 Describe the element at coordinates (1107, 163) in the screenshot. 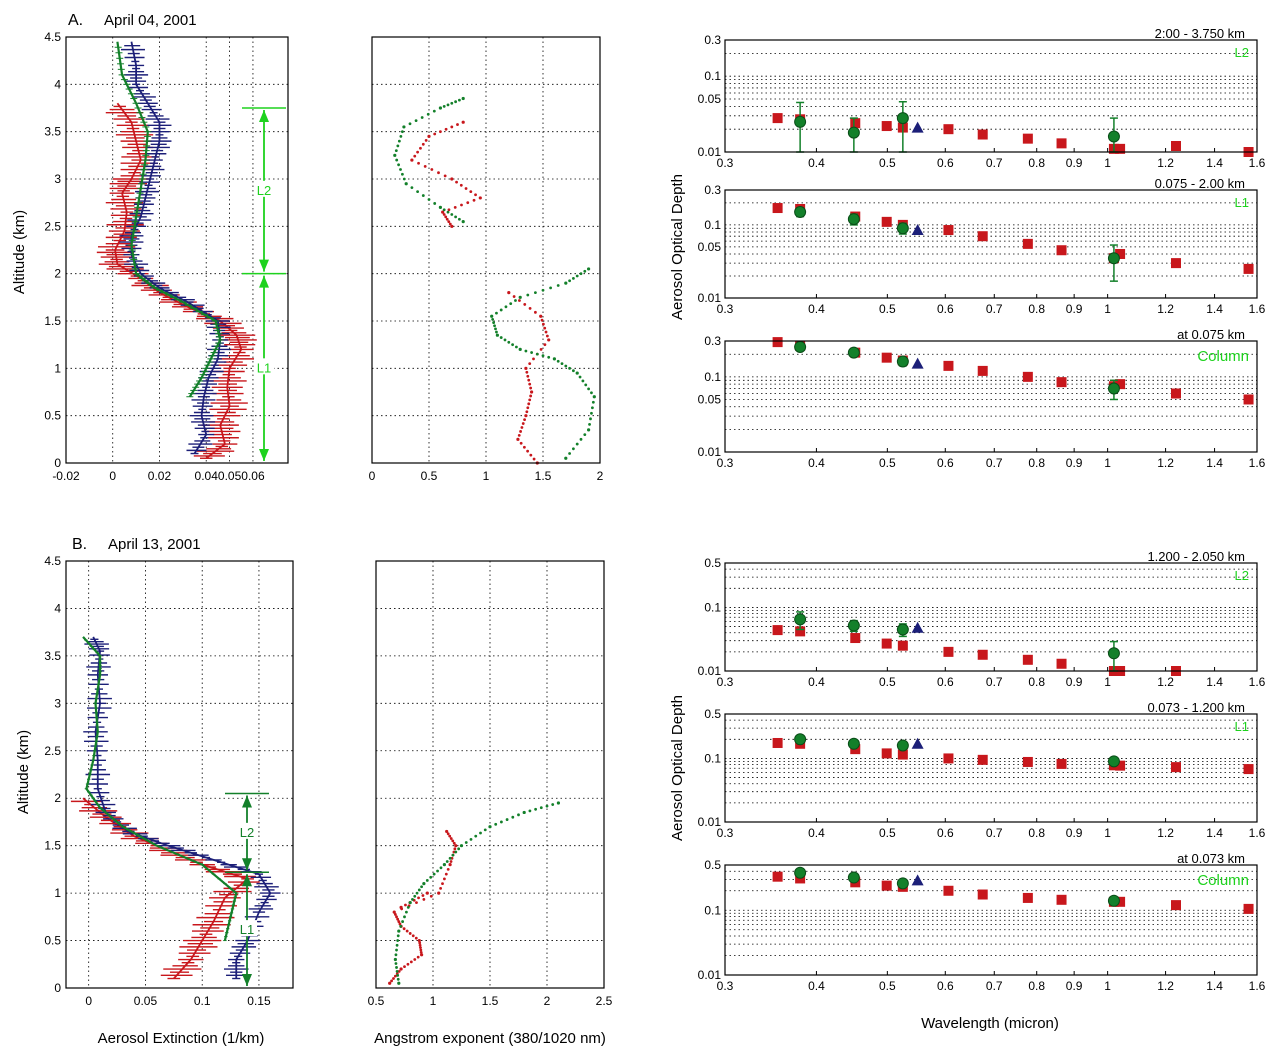

I see `x-tick-label: 1` at that location.